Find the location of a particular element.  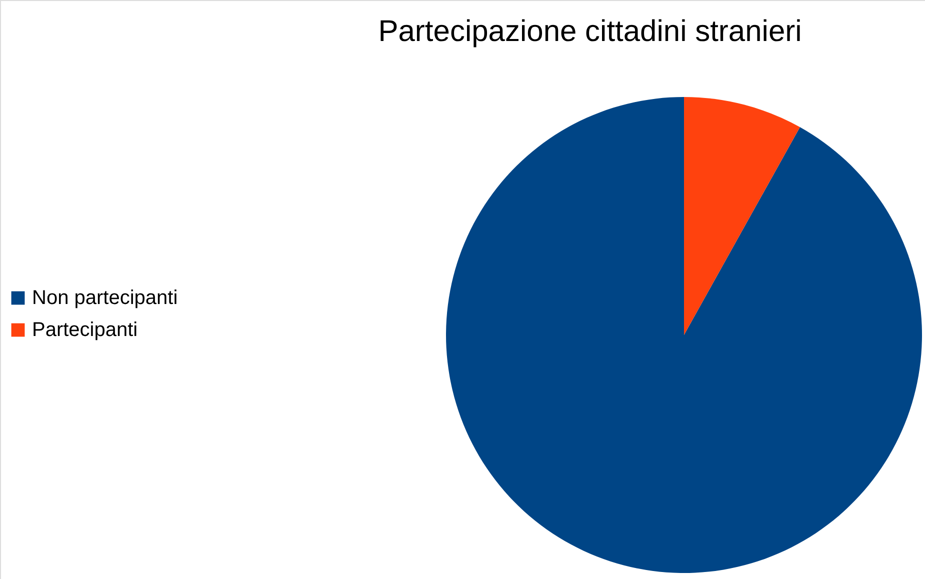

legend-label: Partecipanti is located at coordinates (85, 330).